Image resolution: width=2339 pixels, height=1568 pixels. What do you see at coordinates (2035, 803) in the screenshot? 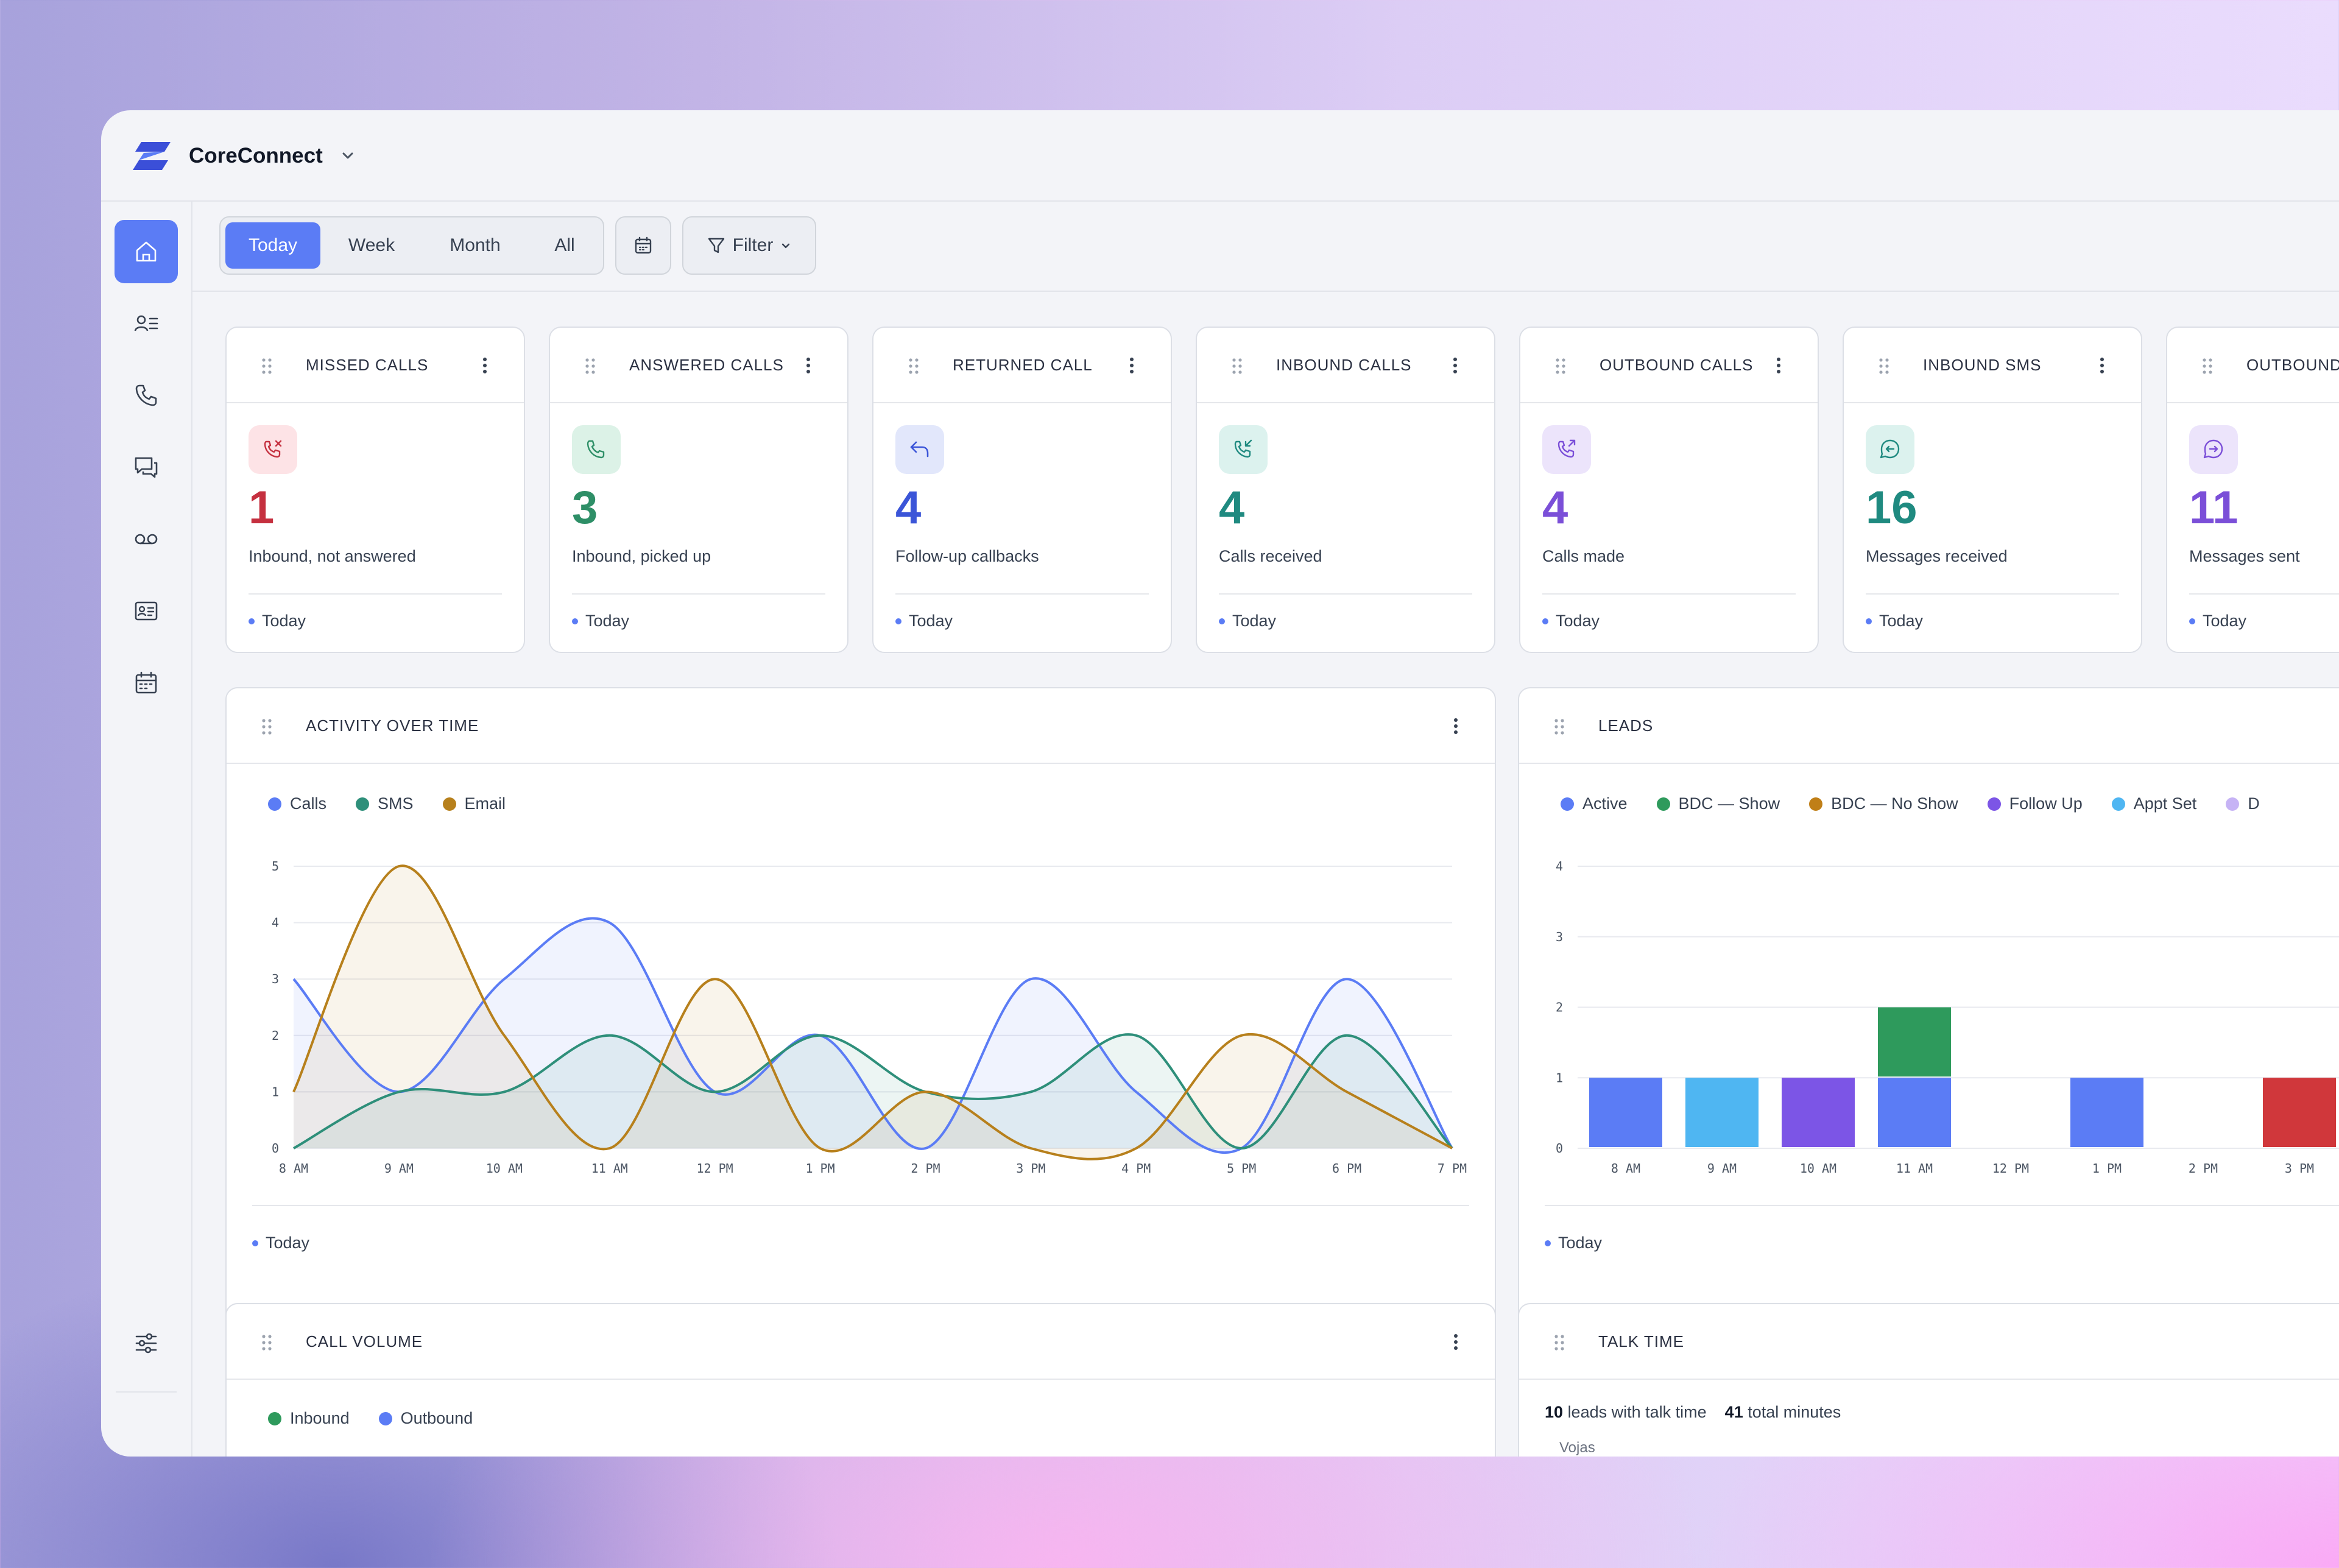
I see `legend-item: Follow Up` at bounding box center [2035, 803].